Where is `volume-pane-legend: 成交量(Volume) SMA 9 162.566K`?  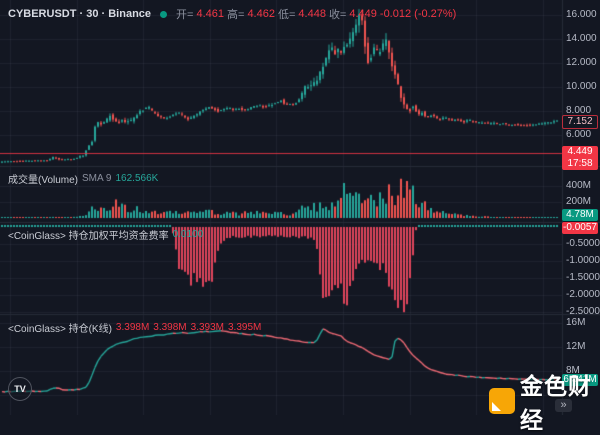 volume-pane-legend: 成交量(Volume) SMA 9 162.566K is located at coordinates (83, 178).